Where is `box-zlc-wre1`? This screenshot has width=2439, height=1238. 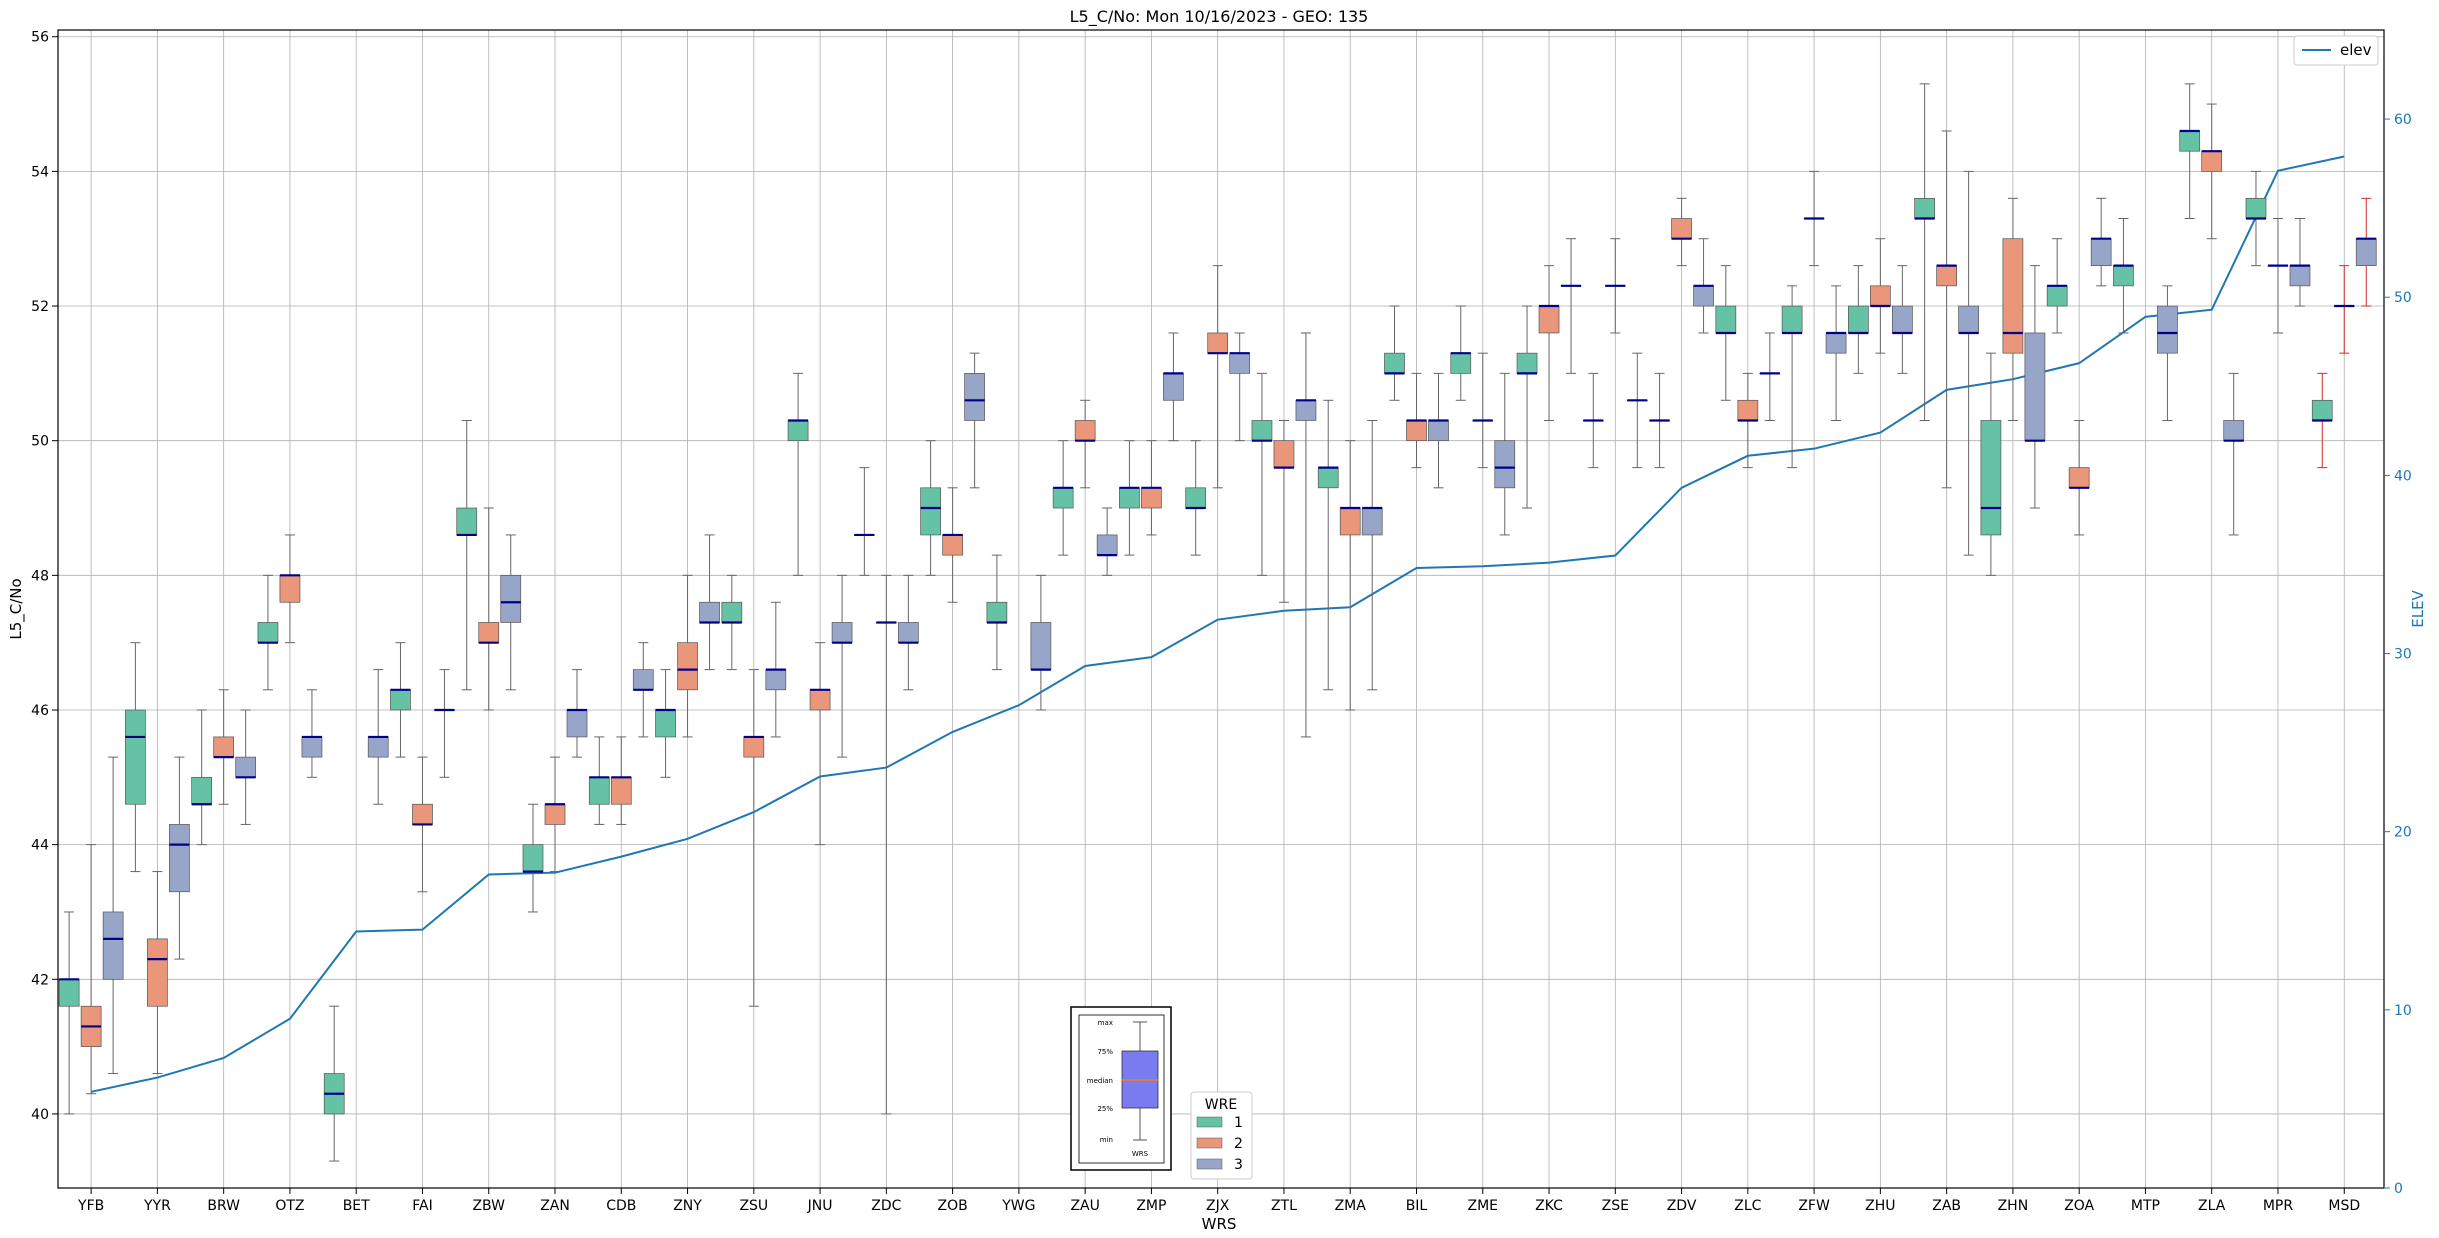 box-zlc-wre1 is located at coordinates (1726, 333).